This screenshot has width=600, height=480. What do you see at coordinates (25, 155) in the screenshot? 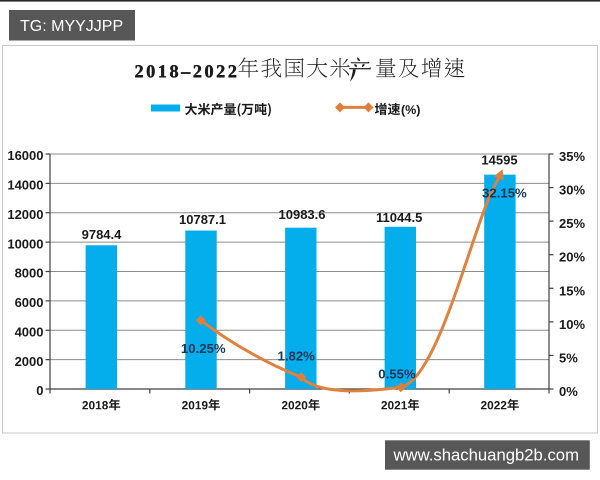
I see `svg-text: 16000` at bounding box center [25, 155].